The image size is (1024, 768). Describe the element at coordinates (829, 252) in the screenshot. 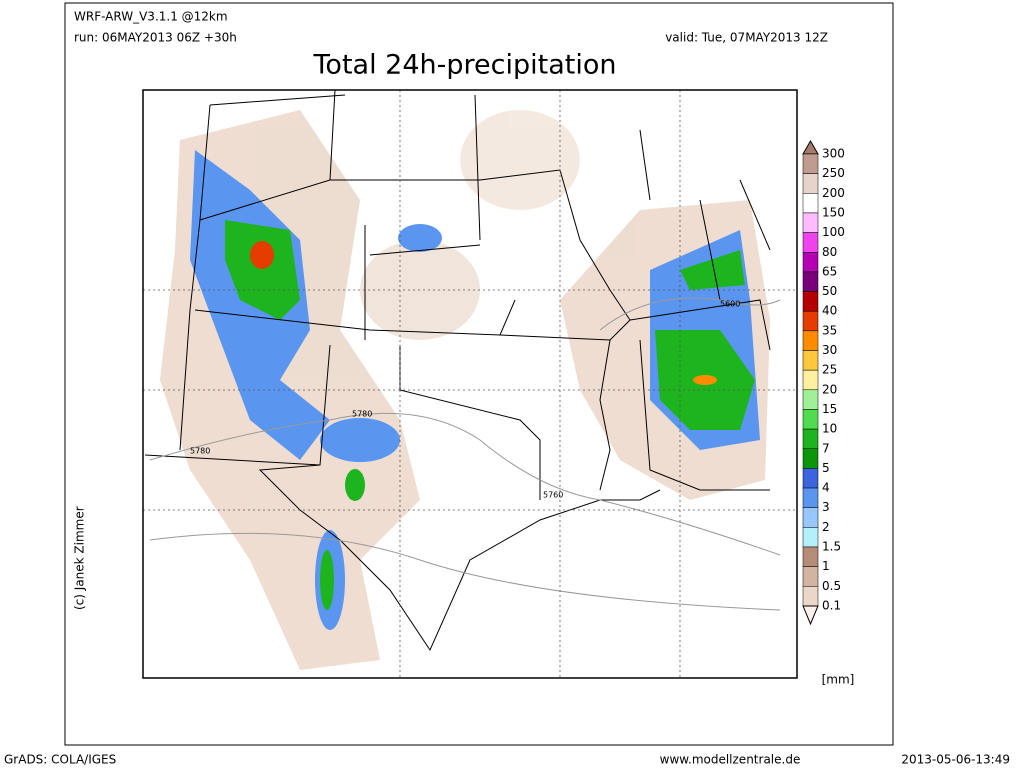

I see `colorbar-label: 80` at that location.